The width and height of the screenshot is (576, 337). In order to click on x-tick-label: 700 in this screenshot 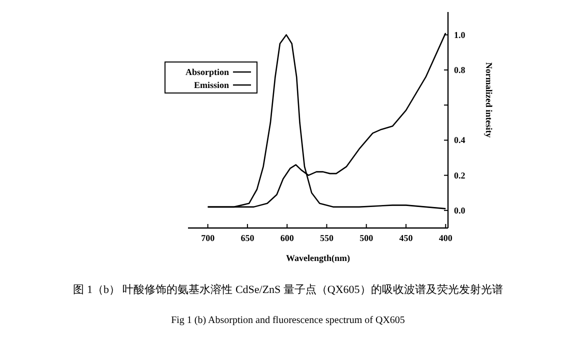, I will do `click(208, 238)`.